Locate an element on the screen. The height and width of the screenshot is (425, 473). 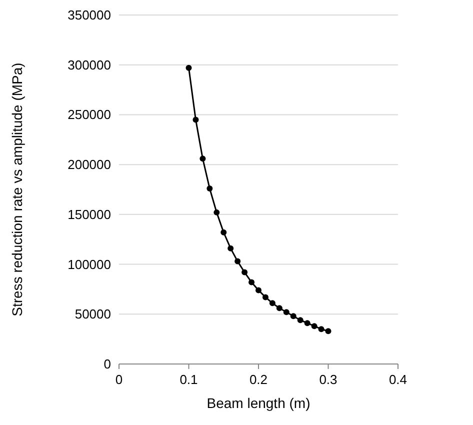
x-tick-label: 0.4 is located at coordinates (398, 379).